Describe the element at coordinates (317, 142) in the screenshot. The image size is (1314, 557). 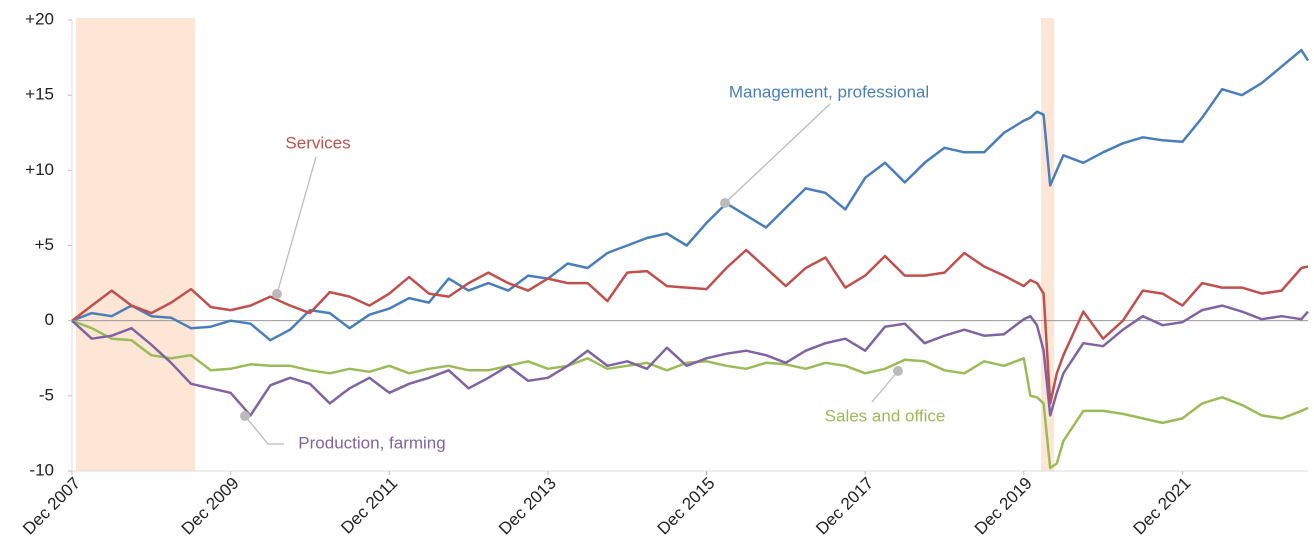
I see `series-label: Services` at that location.